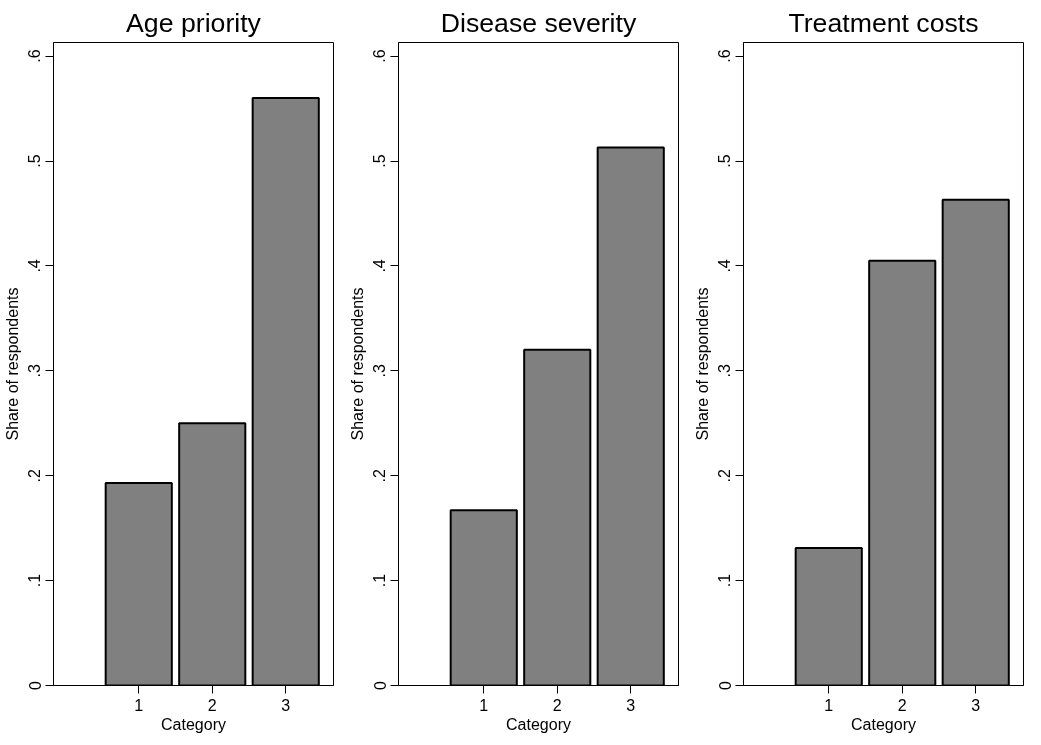  I want to click on chart-title: Treatment costs, so click(883, 22).